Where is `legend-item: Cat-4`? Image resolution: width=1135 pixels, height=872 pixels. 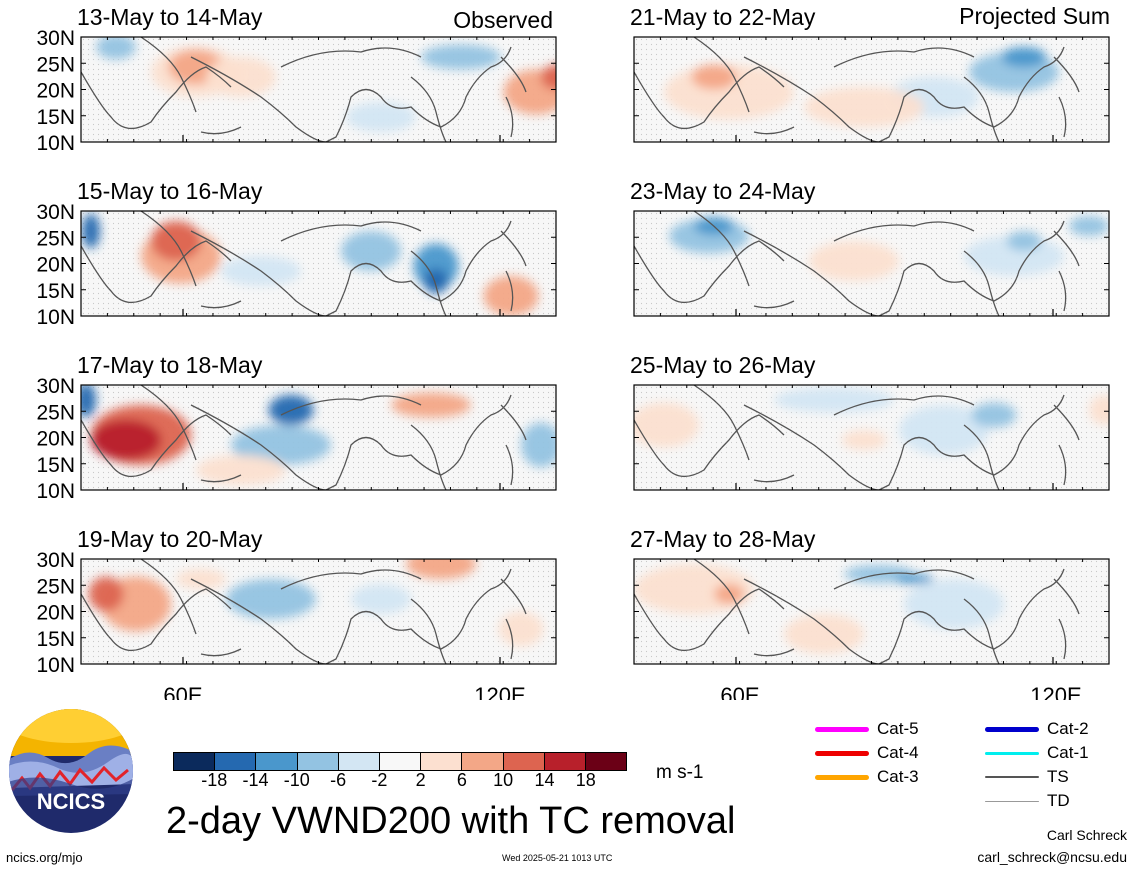 legend-item: Cat-4 is located at coordinates (867, 753).